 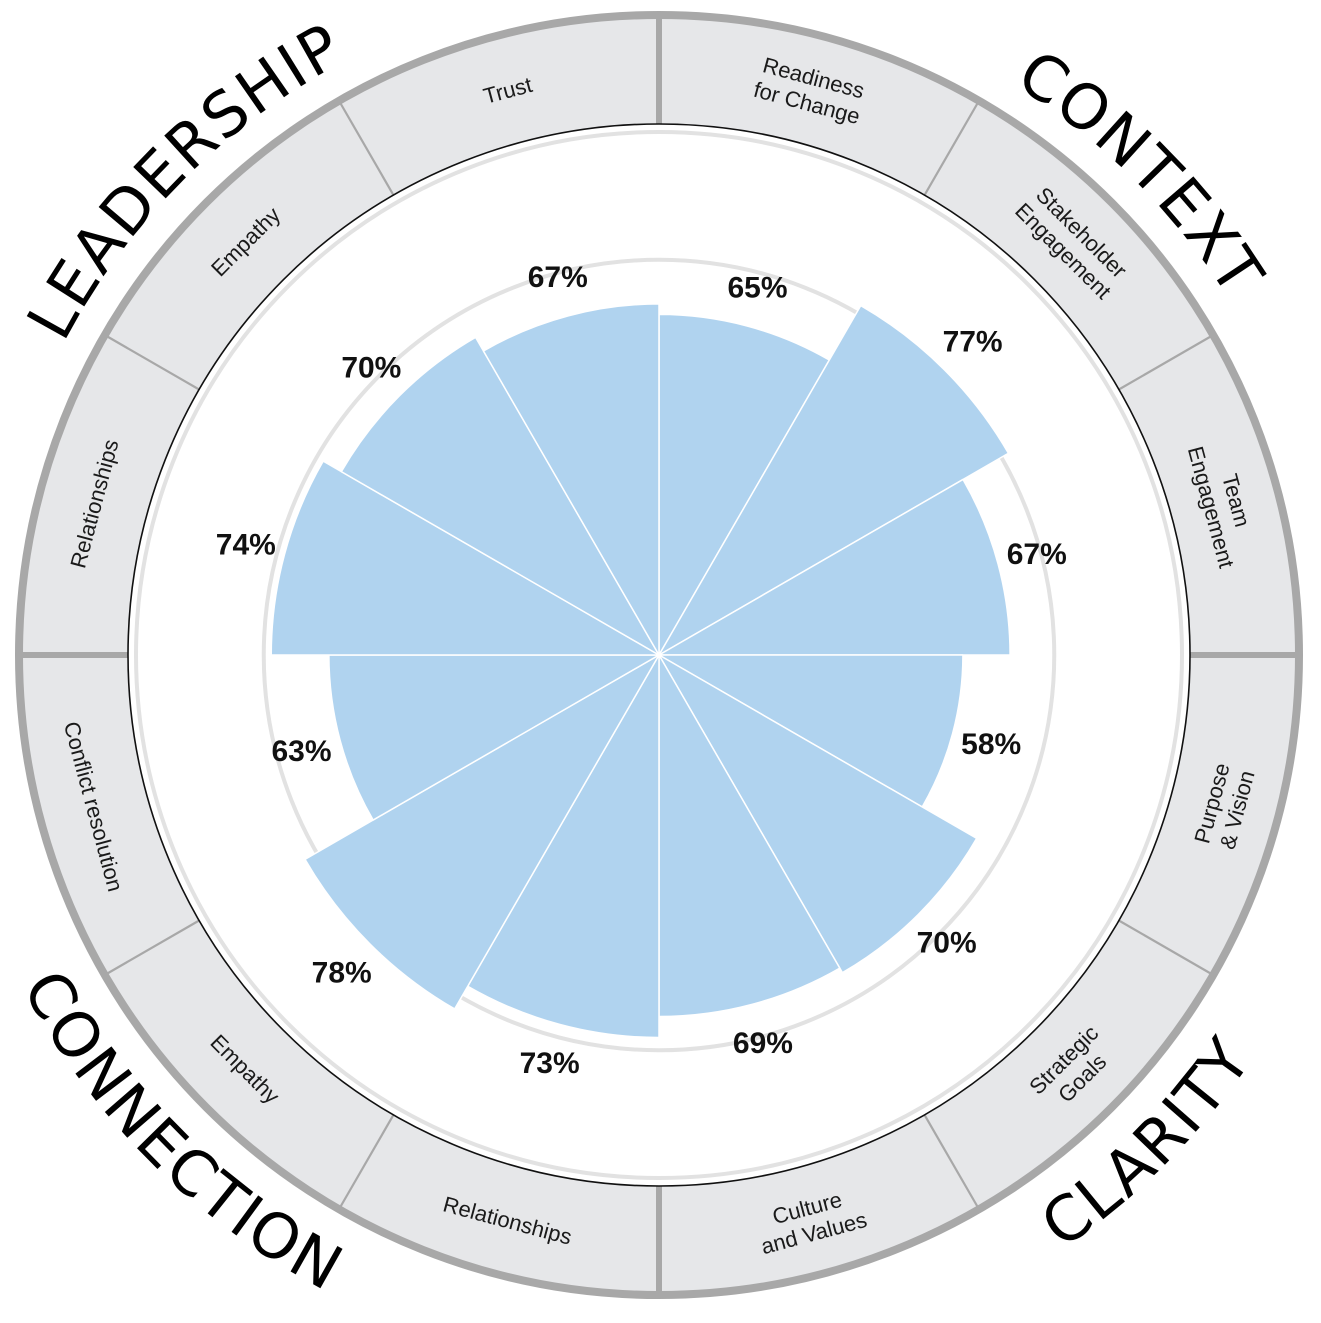 What do you see at coordinates (342, 972) in the screenshot?
I see `value-label: 78%` at bounding box center [342, 972].